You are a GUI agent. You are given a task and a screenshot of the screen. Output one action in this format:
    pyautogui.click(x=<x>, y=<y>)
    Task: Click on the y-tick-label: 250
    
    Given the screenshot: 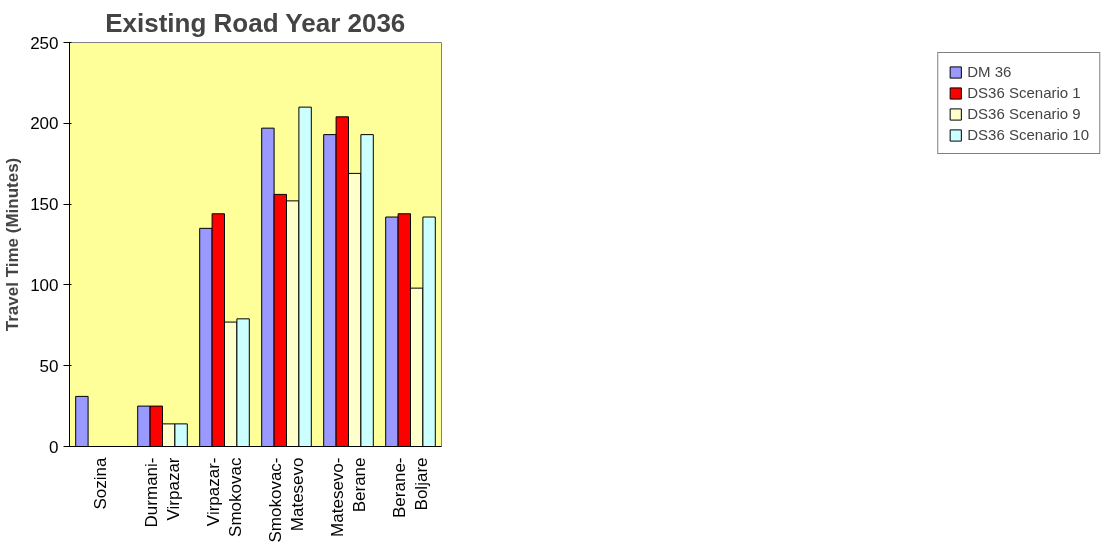 What is the action you would take?
    pyautogui.click(x=44, y=43)
    